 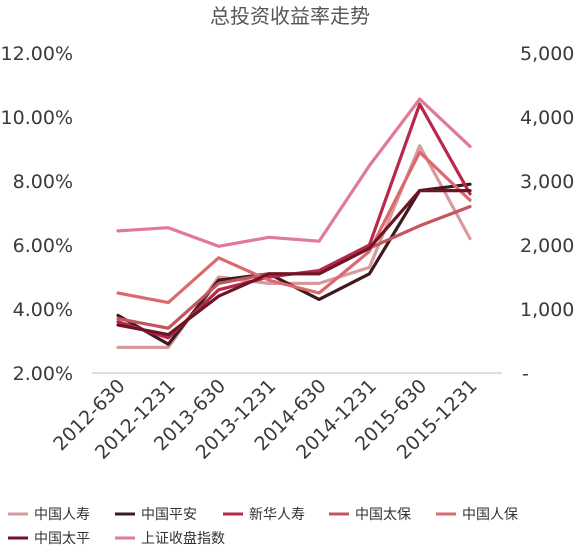 I want to click on y-right-tick-label: 2,000, so click(x=547, y=246).